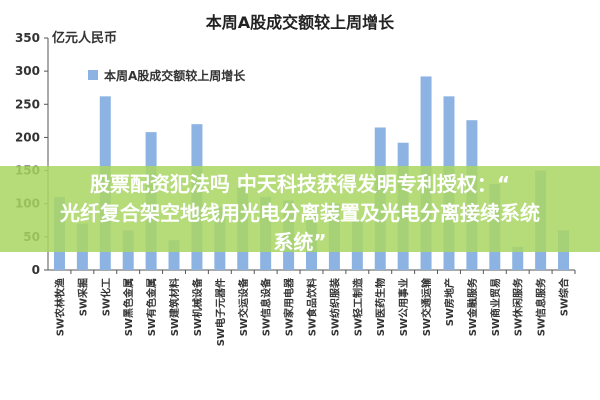 Image resolution: width=600 pixels, height=400 pixels. What do you see at coordinates (357, 306) in the screenshot?
I see `x-tick-label: SW轻工制造` at bounding box center [357, 306].